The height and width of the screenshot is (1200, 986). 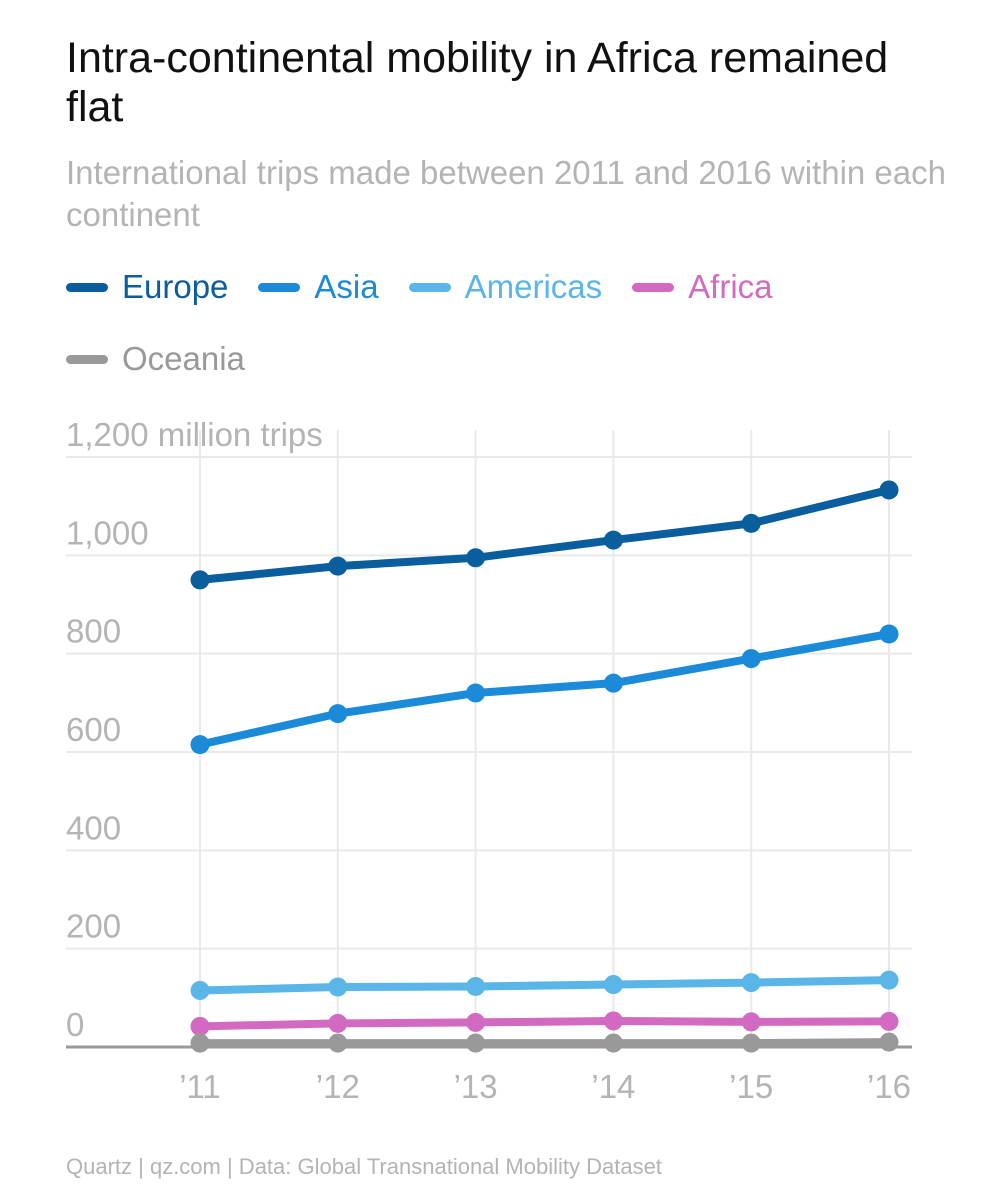 What do you see at coordinates (429, 287) in the screenshot?
I see `legend-swatch-americas` at bounding box center [429, 287].